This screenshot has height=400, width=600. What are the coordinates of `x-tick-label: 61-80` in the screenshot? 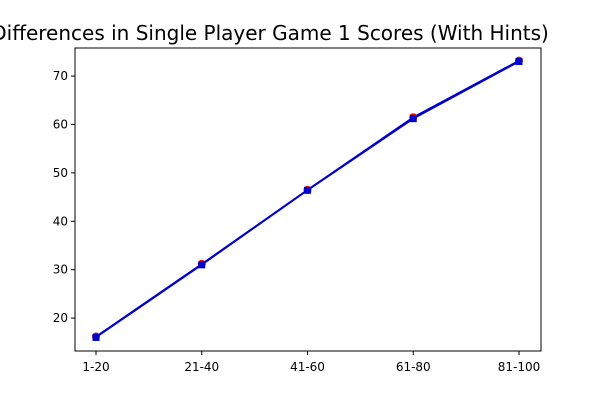 It's located at (413, 367).